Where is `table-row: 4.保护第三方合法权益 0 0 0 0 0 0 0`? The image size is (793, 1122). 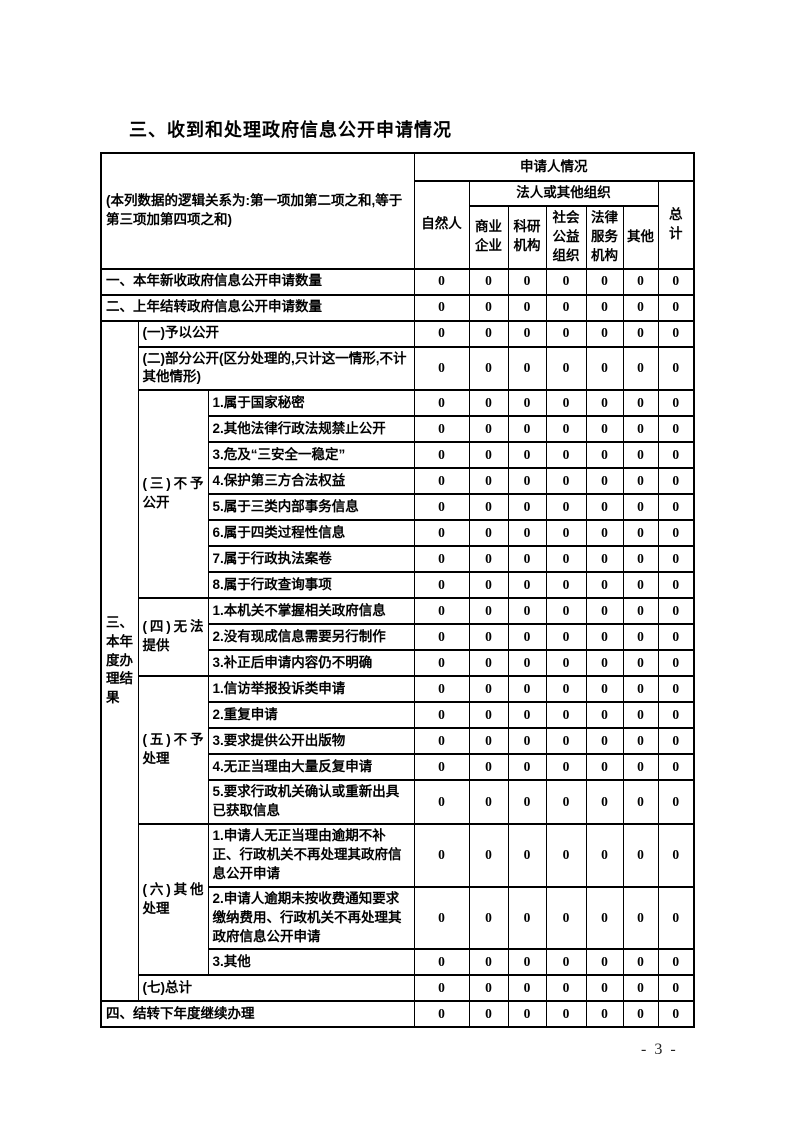 table-row: 4.保护第三方合法权益 0 0 0 0 0 0 0 is located at coordinates (398, 481).